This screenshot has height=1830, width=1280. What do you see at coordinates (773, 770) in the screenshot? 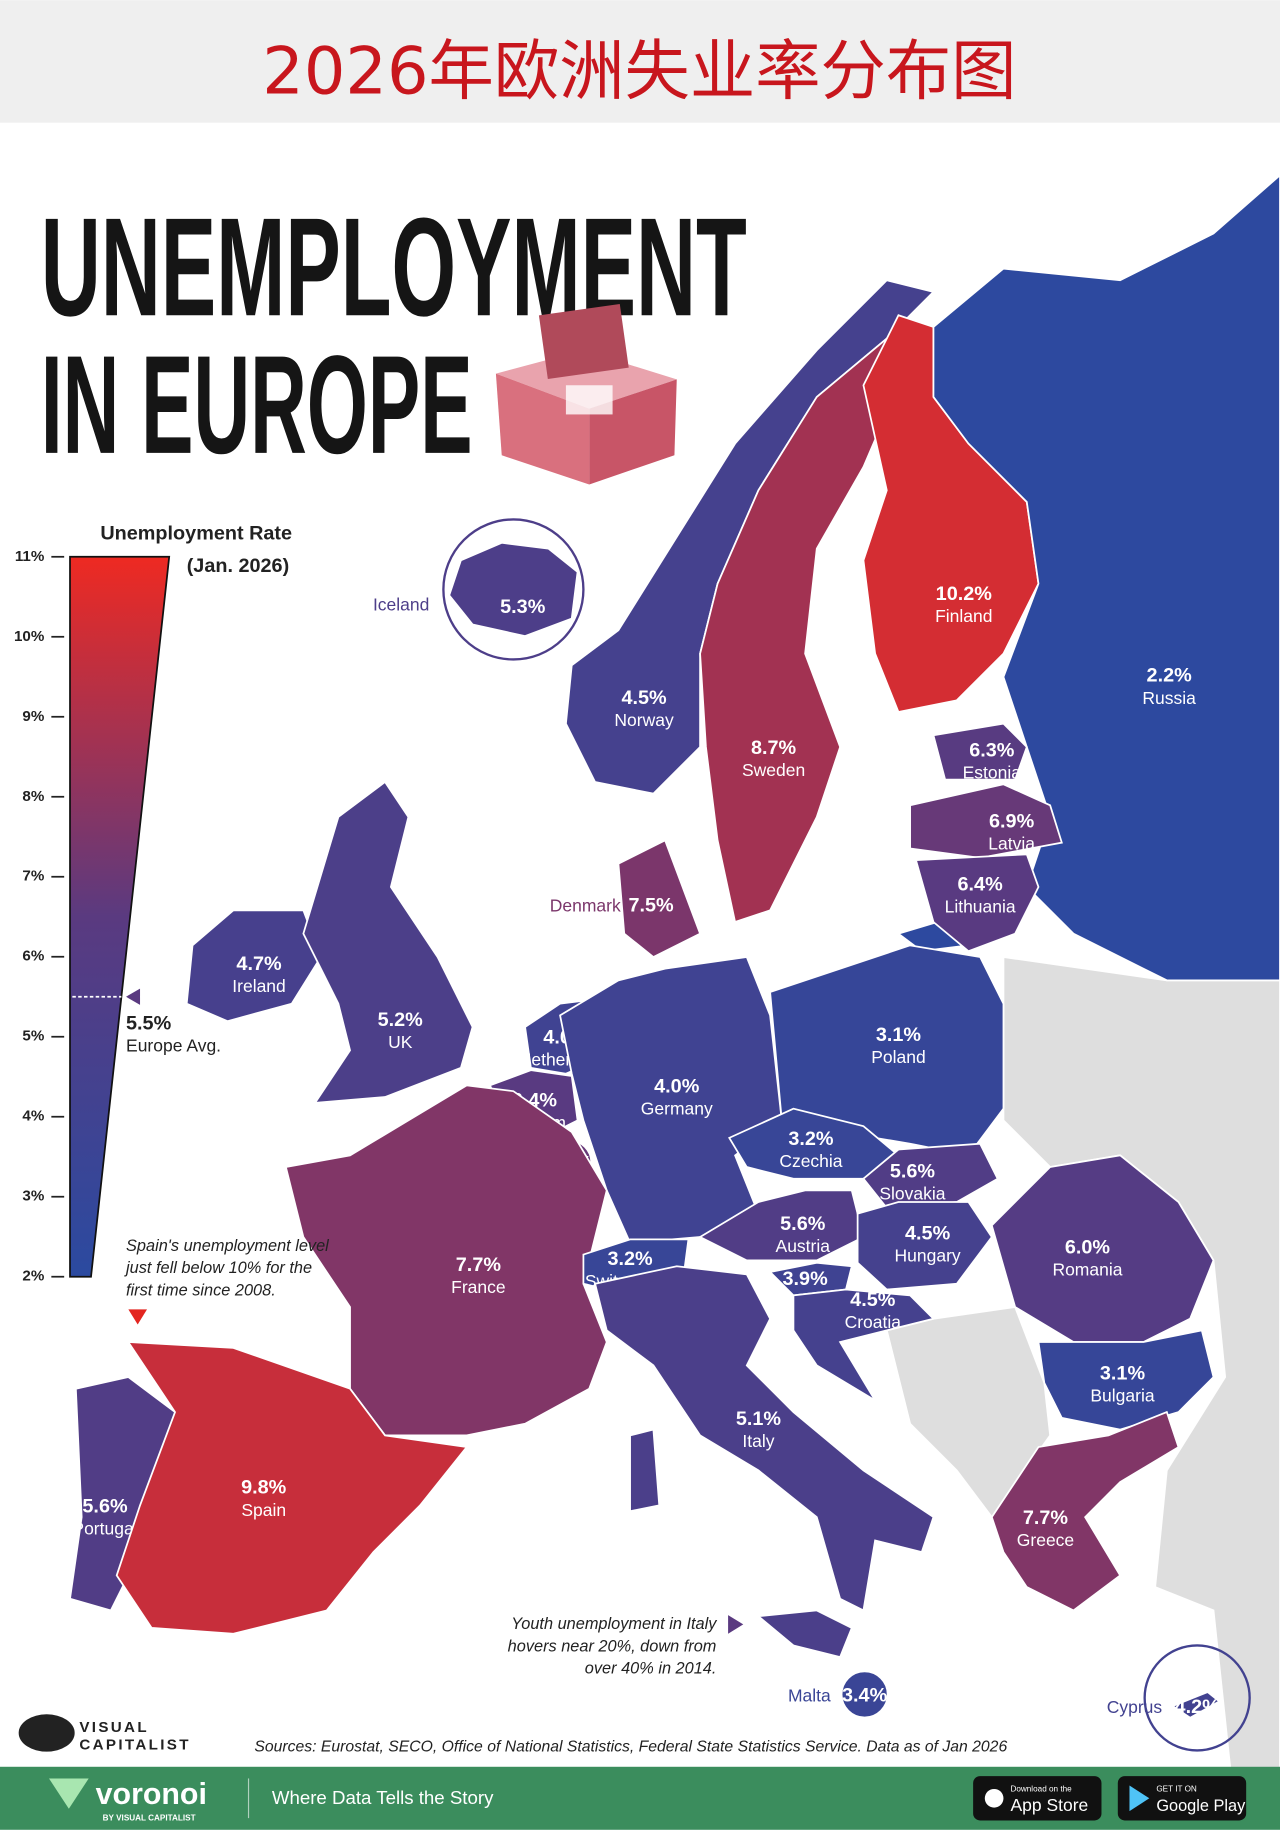
I see `country-name: Sweden` at bounding box center [773, 770].